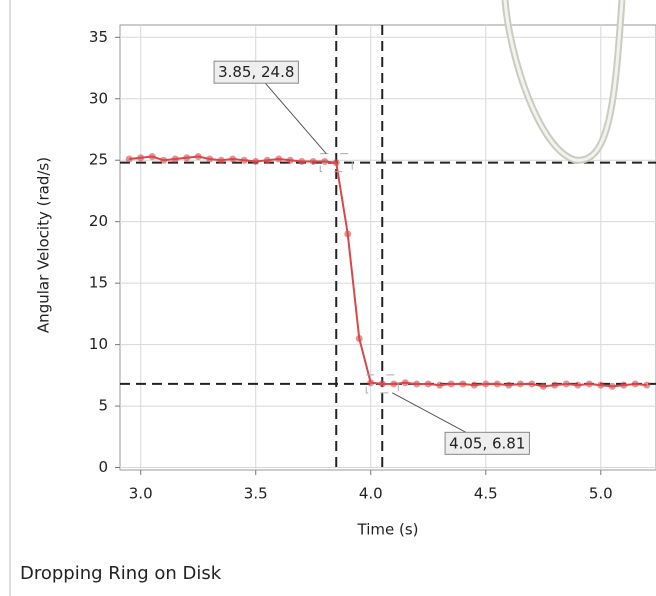  I want to click on y-tick-label: 35, so click(98, 37).